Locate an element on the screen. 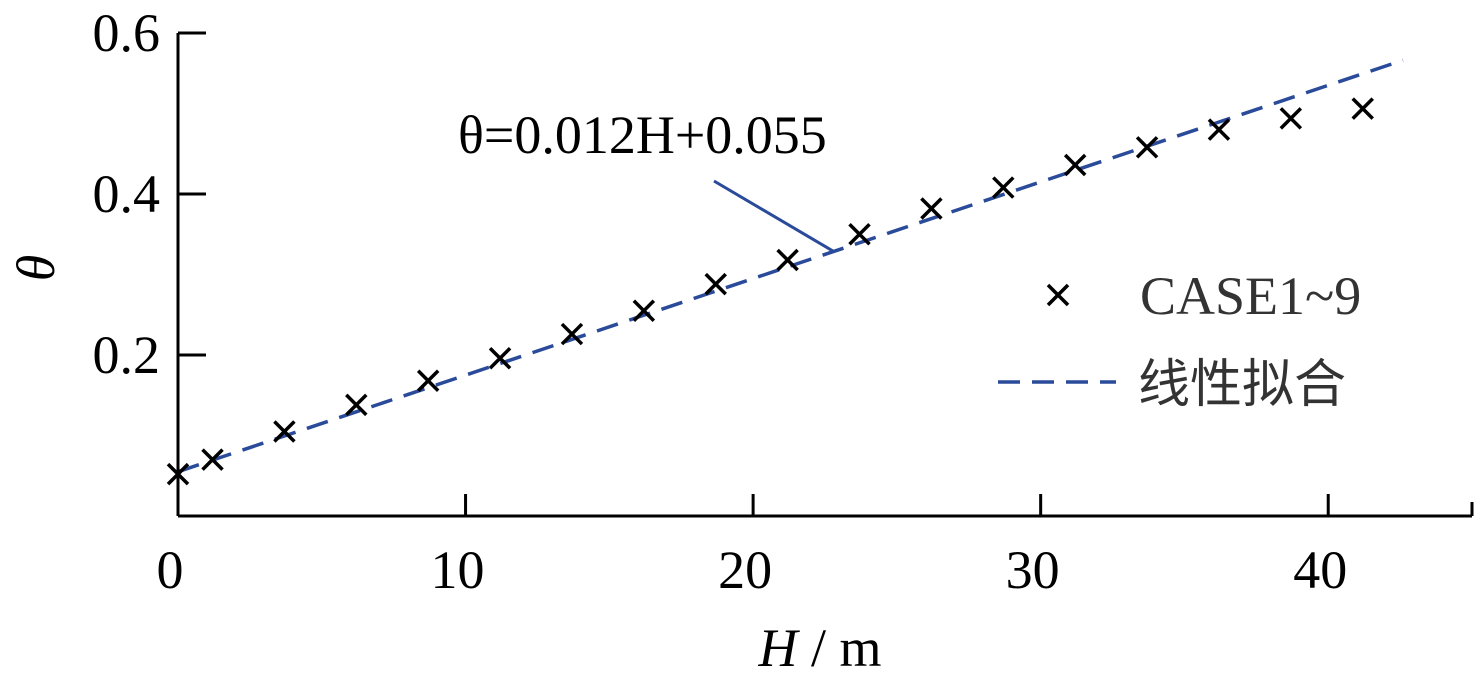 The width and height of the screenshot is (1477, 685). legend: CASE1~9 线性拟合 is located at coordinates (1179, 340).